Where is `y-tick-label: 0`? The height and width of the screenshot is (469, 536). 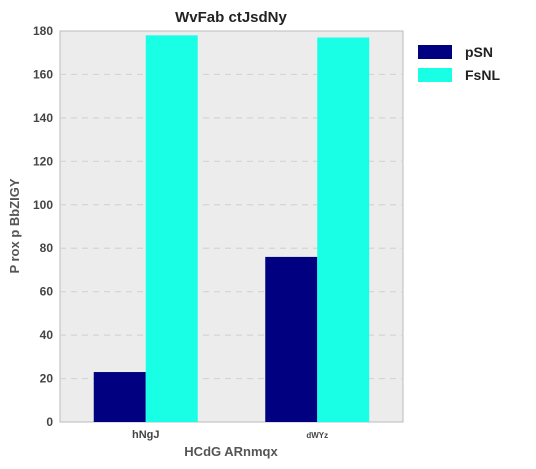 y-tick-label: 0 is located at coordinates (49, 422).